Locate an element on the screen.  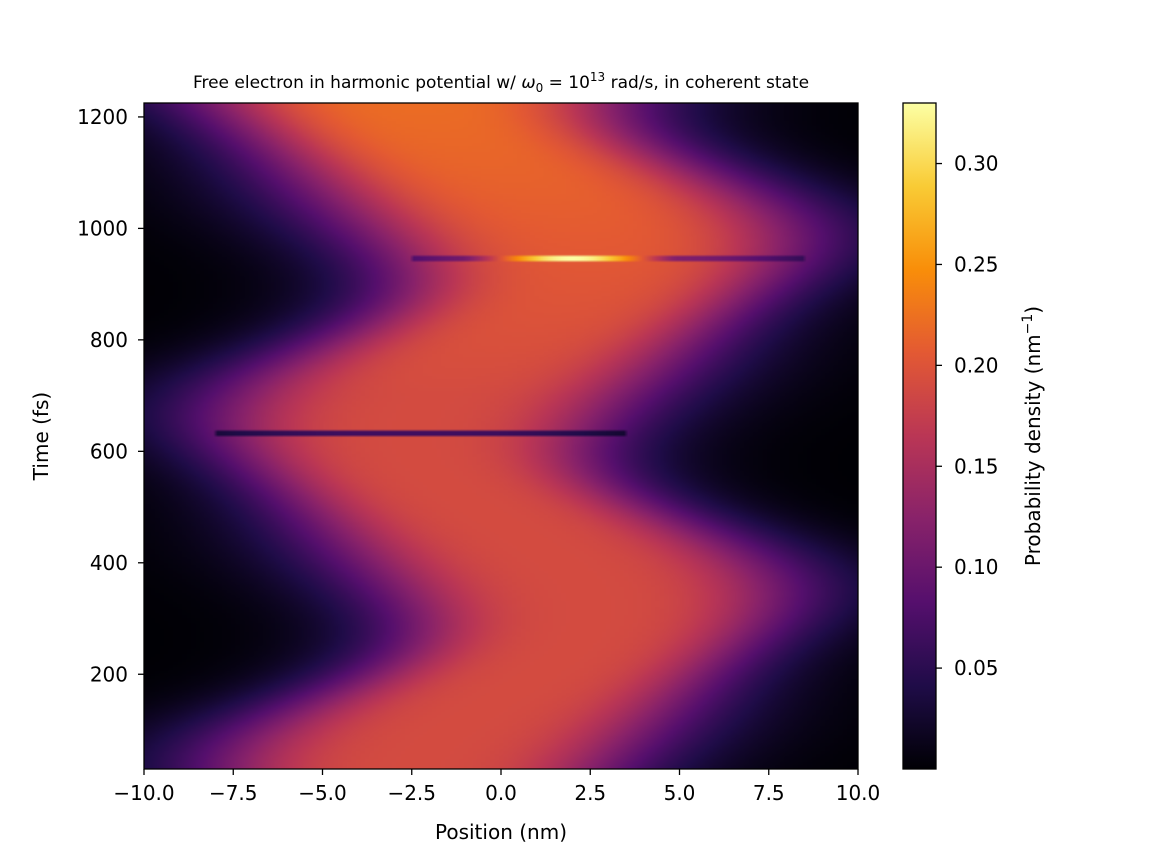
x-tick-label: 10.0 is located at coordinates (858, 793).